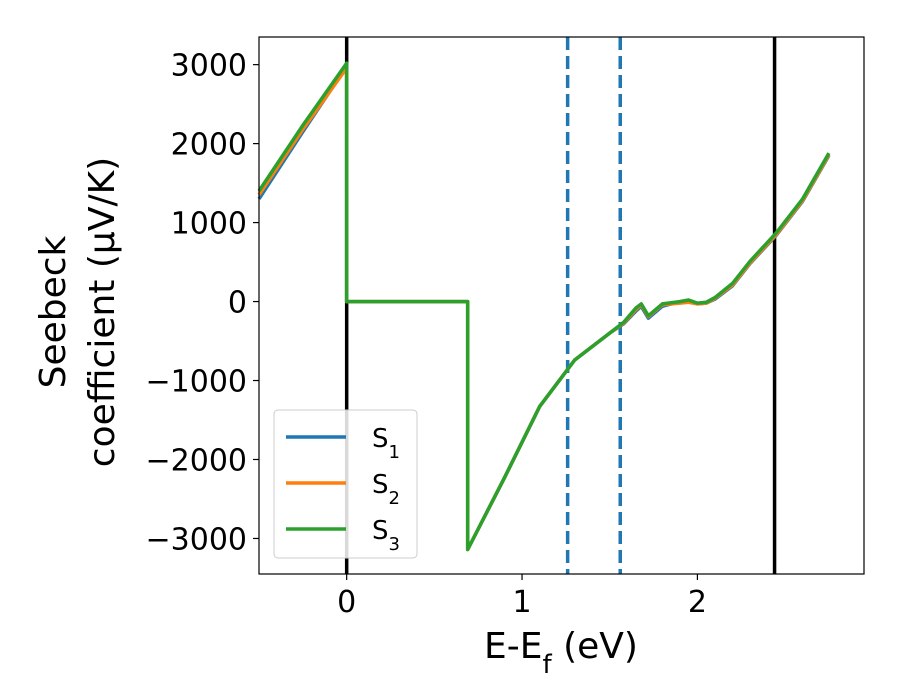 The width and height of the screenshot is (900, 700). I want to click on y-axis-label-line1: Seebeck, so click(53, 311).